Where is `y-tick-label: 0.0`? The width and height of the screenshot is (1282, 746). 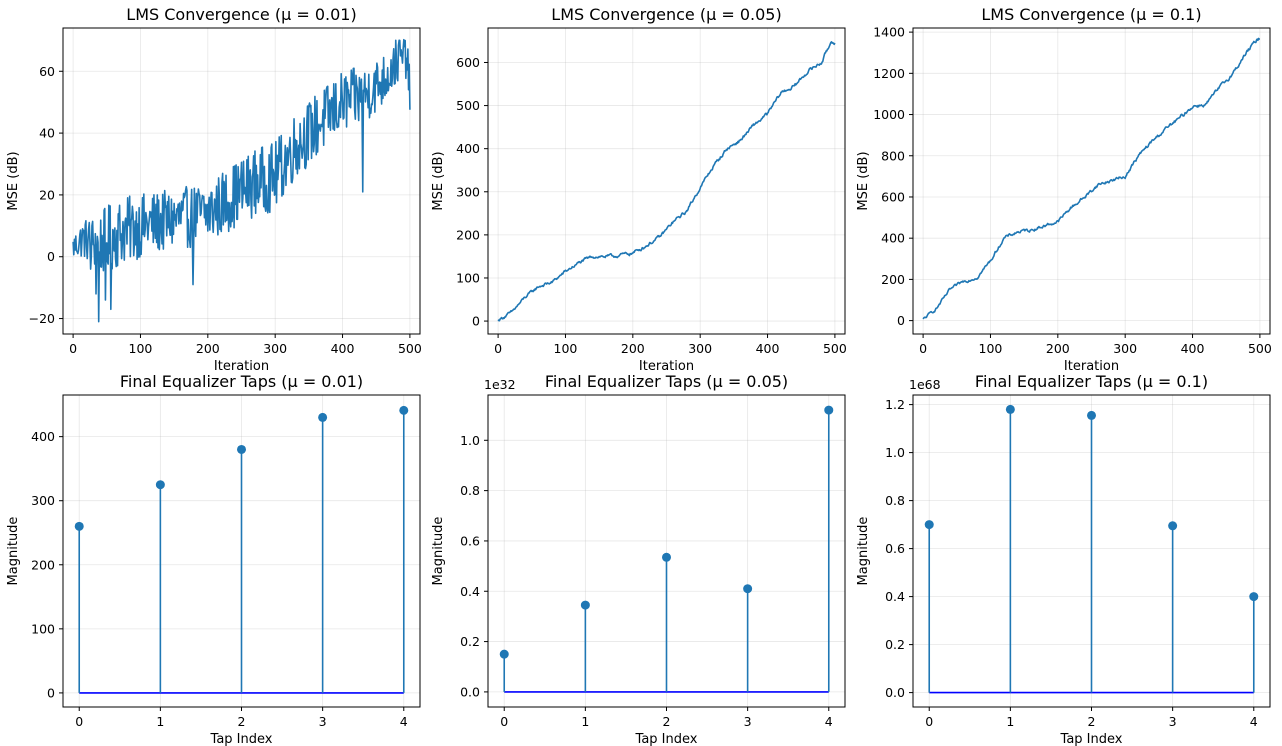
y-tick-label: 0.0 is located at coordinates (470, 691).